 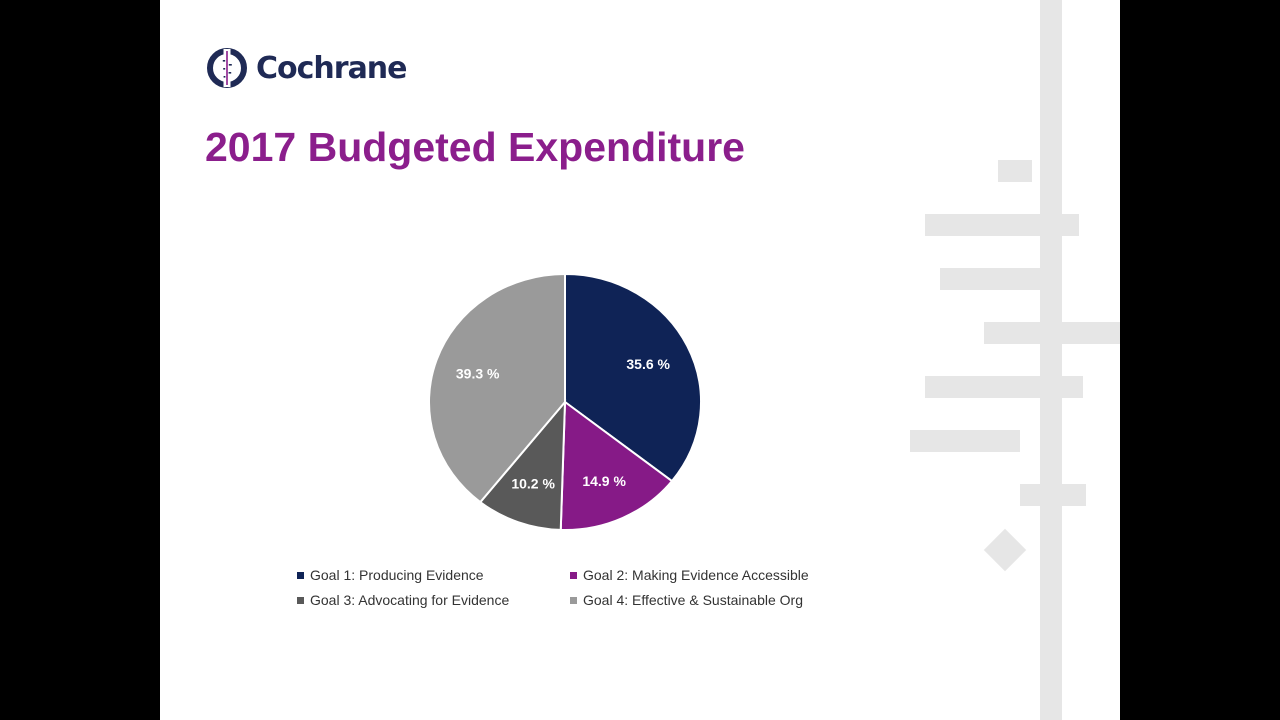 I want to click on slide-title: 2017 Budgeted Expenditure, so click(x=475, y=147).